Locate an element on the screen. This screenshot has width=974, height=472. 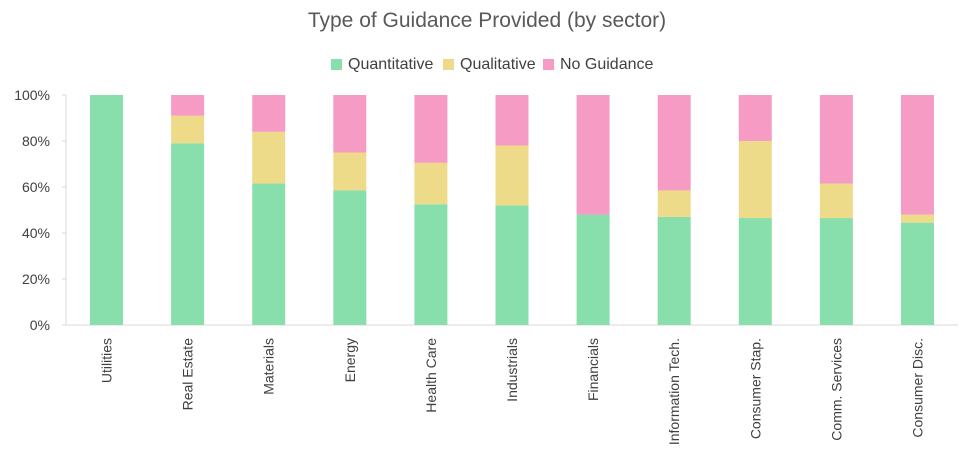
y-tick-label: 80% is located at coordinates (36, 141).